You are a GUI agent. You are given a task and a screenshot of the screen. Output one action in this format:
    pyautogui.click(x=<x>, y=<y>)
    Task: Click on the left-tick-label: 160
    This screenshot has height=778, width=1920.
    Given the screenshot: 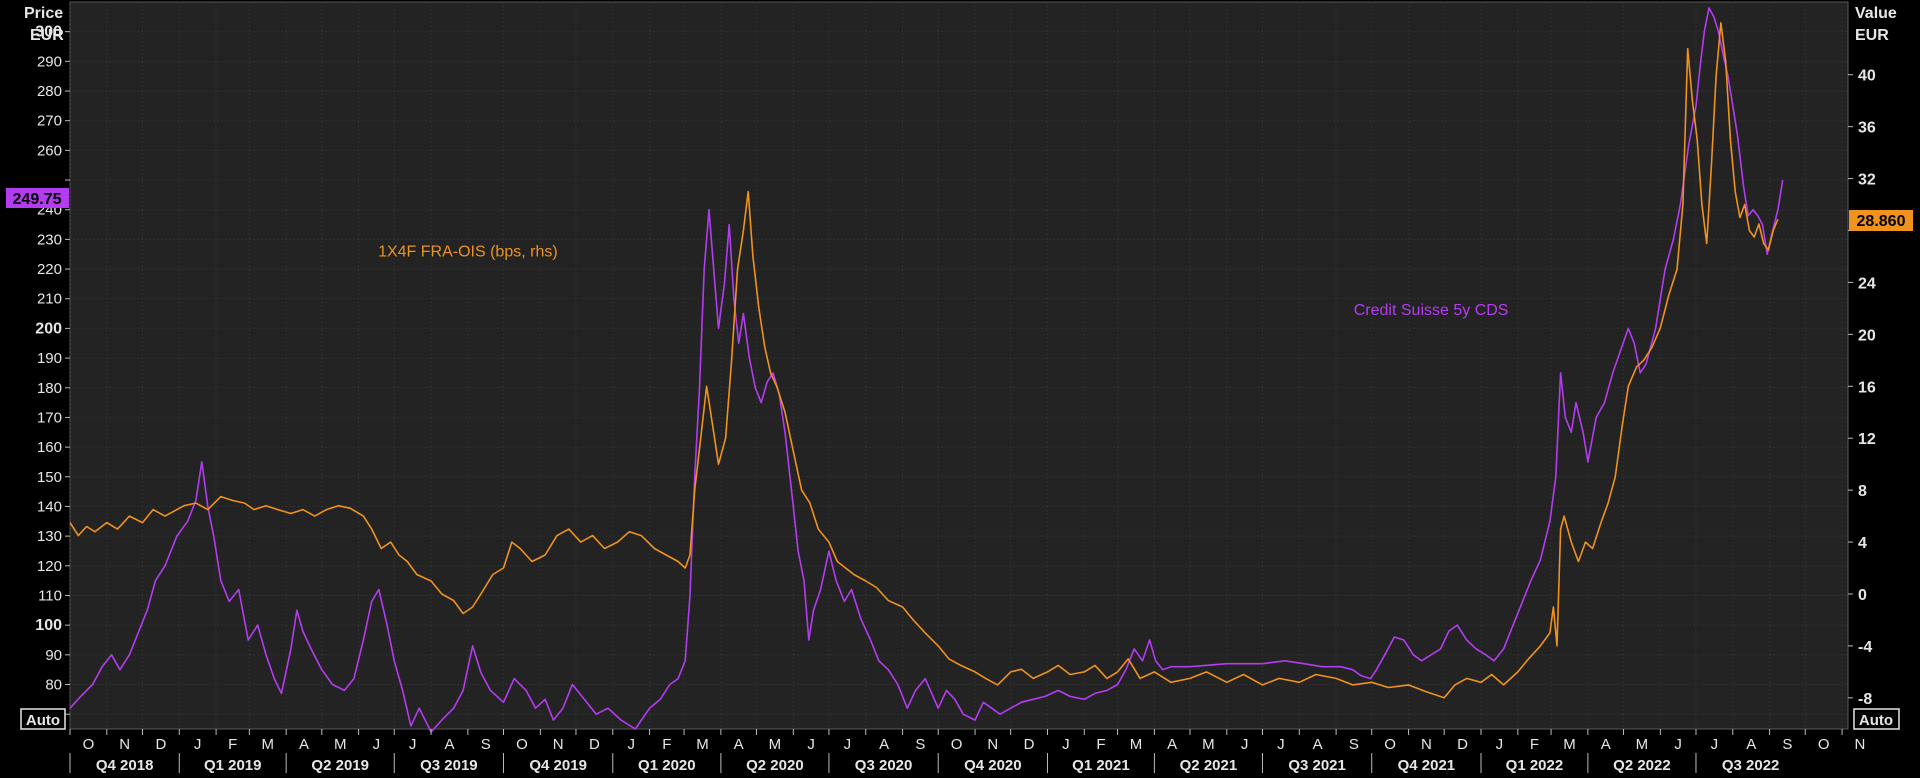 What is the action you would take?
    pyautogui.click(x=49, y=447)
    